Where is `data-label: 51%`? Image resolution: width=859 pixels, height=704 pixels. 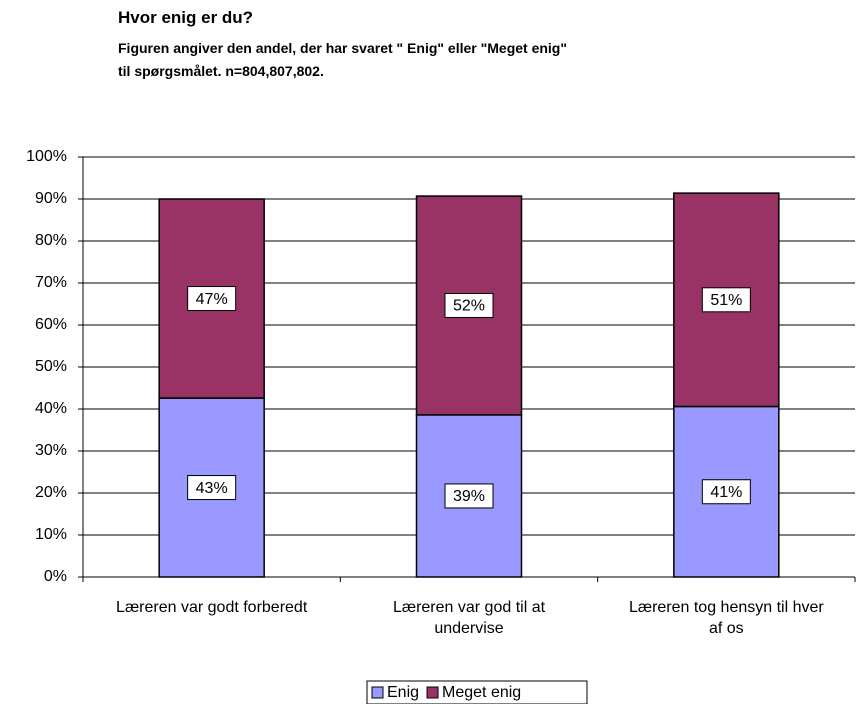 data-label: 51% is located at coordinates (726, 300).